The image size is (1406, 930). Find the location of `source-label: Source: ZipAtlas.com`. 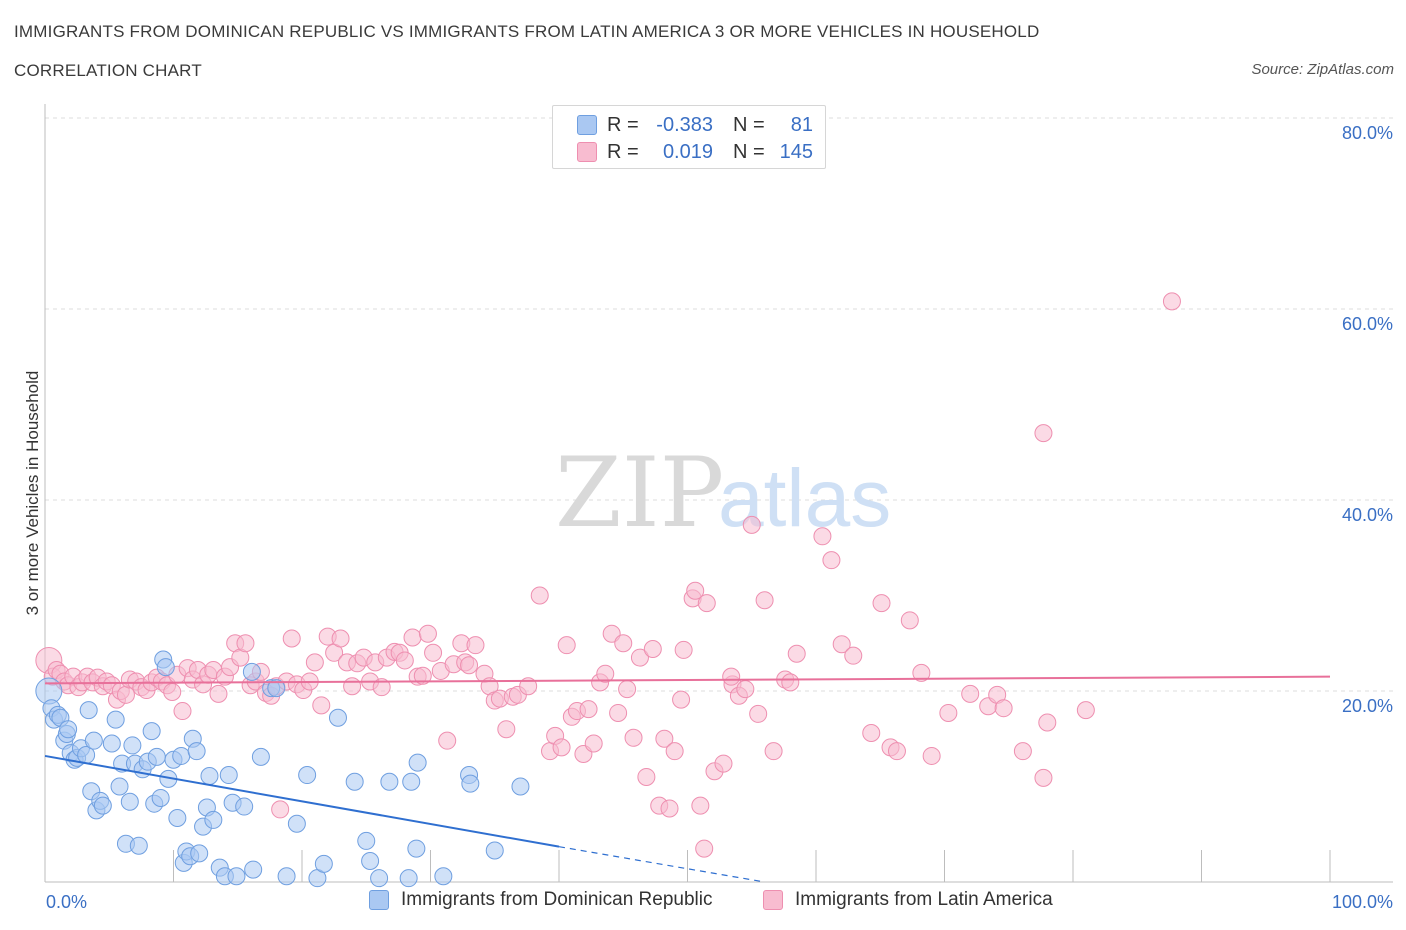

source-label: Source: ZipAtlas.com is located at coordinates (1322, 69).